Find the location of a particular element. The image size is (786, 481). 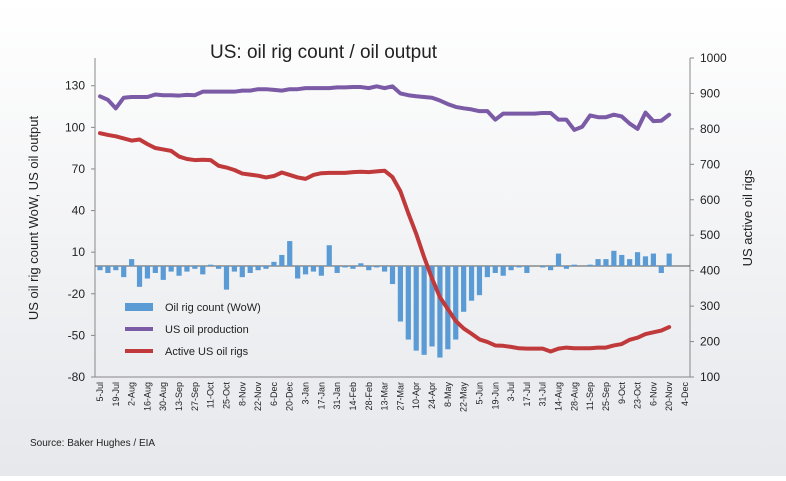

x-tick-label: 13-Mar is located at coordinates (385, 396).